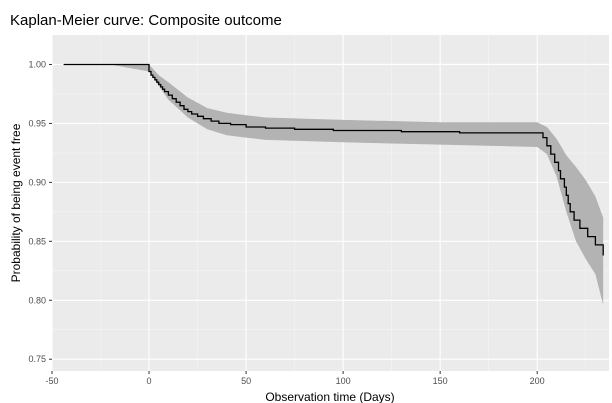 The height and width of the screenshot is (403, 612). I want to click on y-tick-label: 0.80, so click(37, 300).